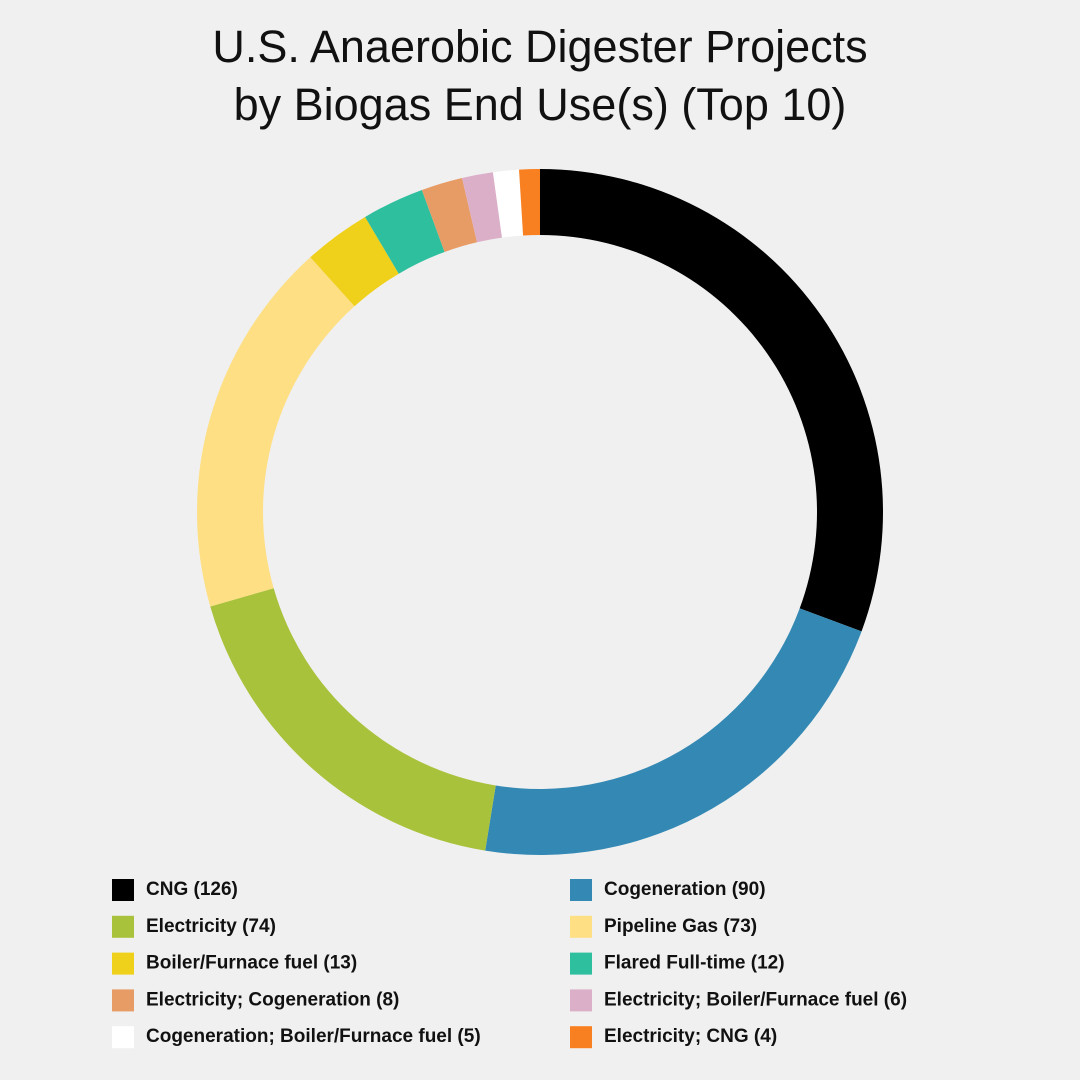 The width and height of the screenshot is (1080, 1080). I want to click on legend-label: Pipeline Gas (73), so click(680, 926).